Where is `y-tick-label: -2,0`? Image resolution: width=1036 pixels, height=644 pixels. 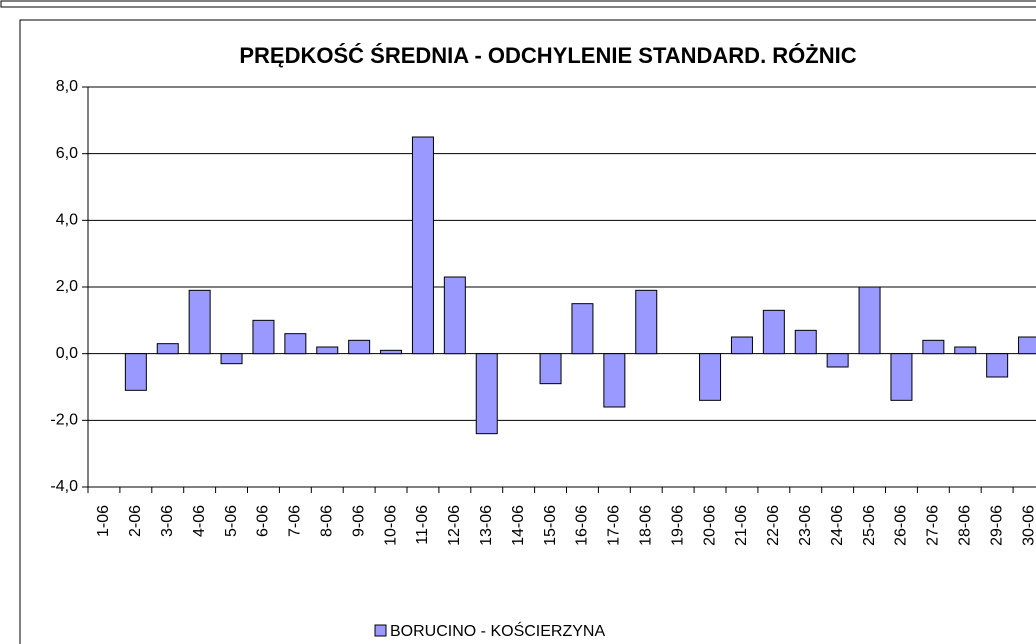 y-tick-label: -2,0 is located at coordinates (64, 420).